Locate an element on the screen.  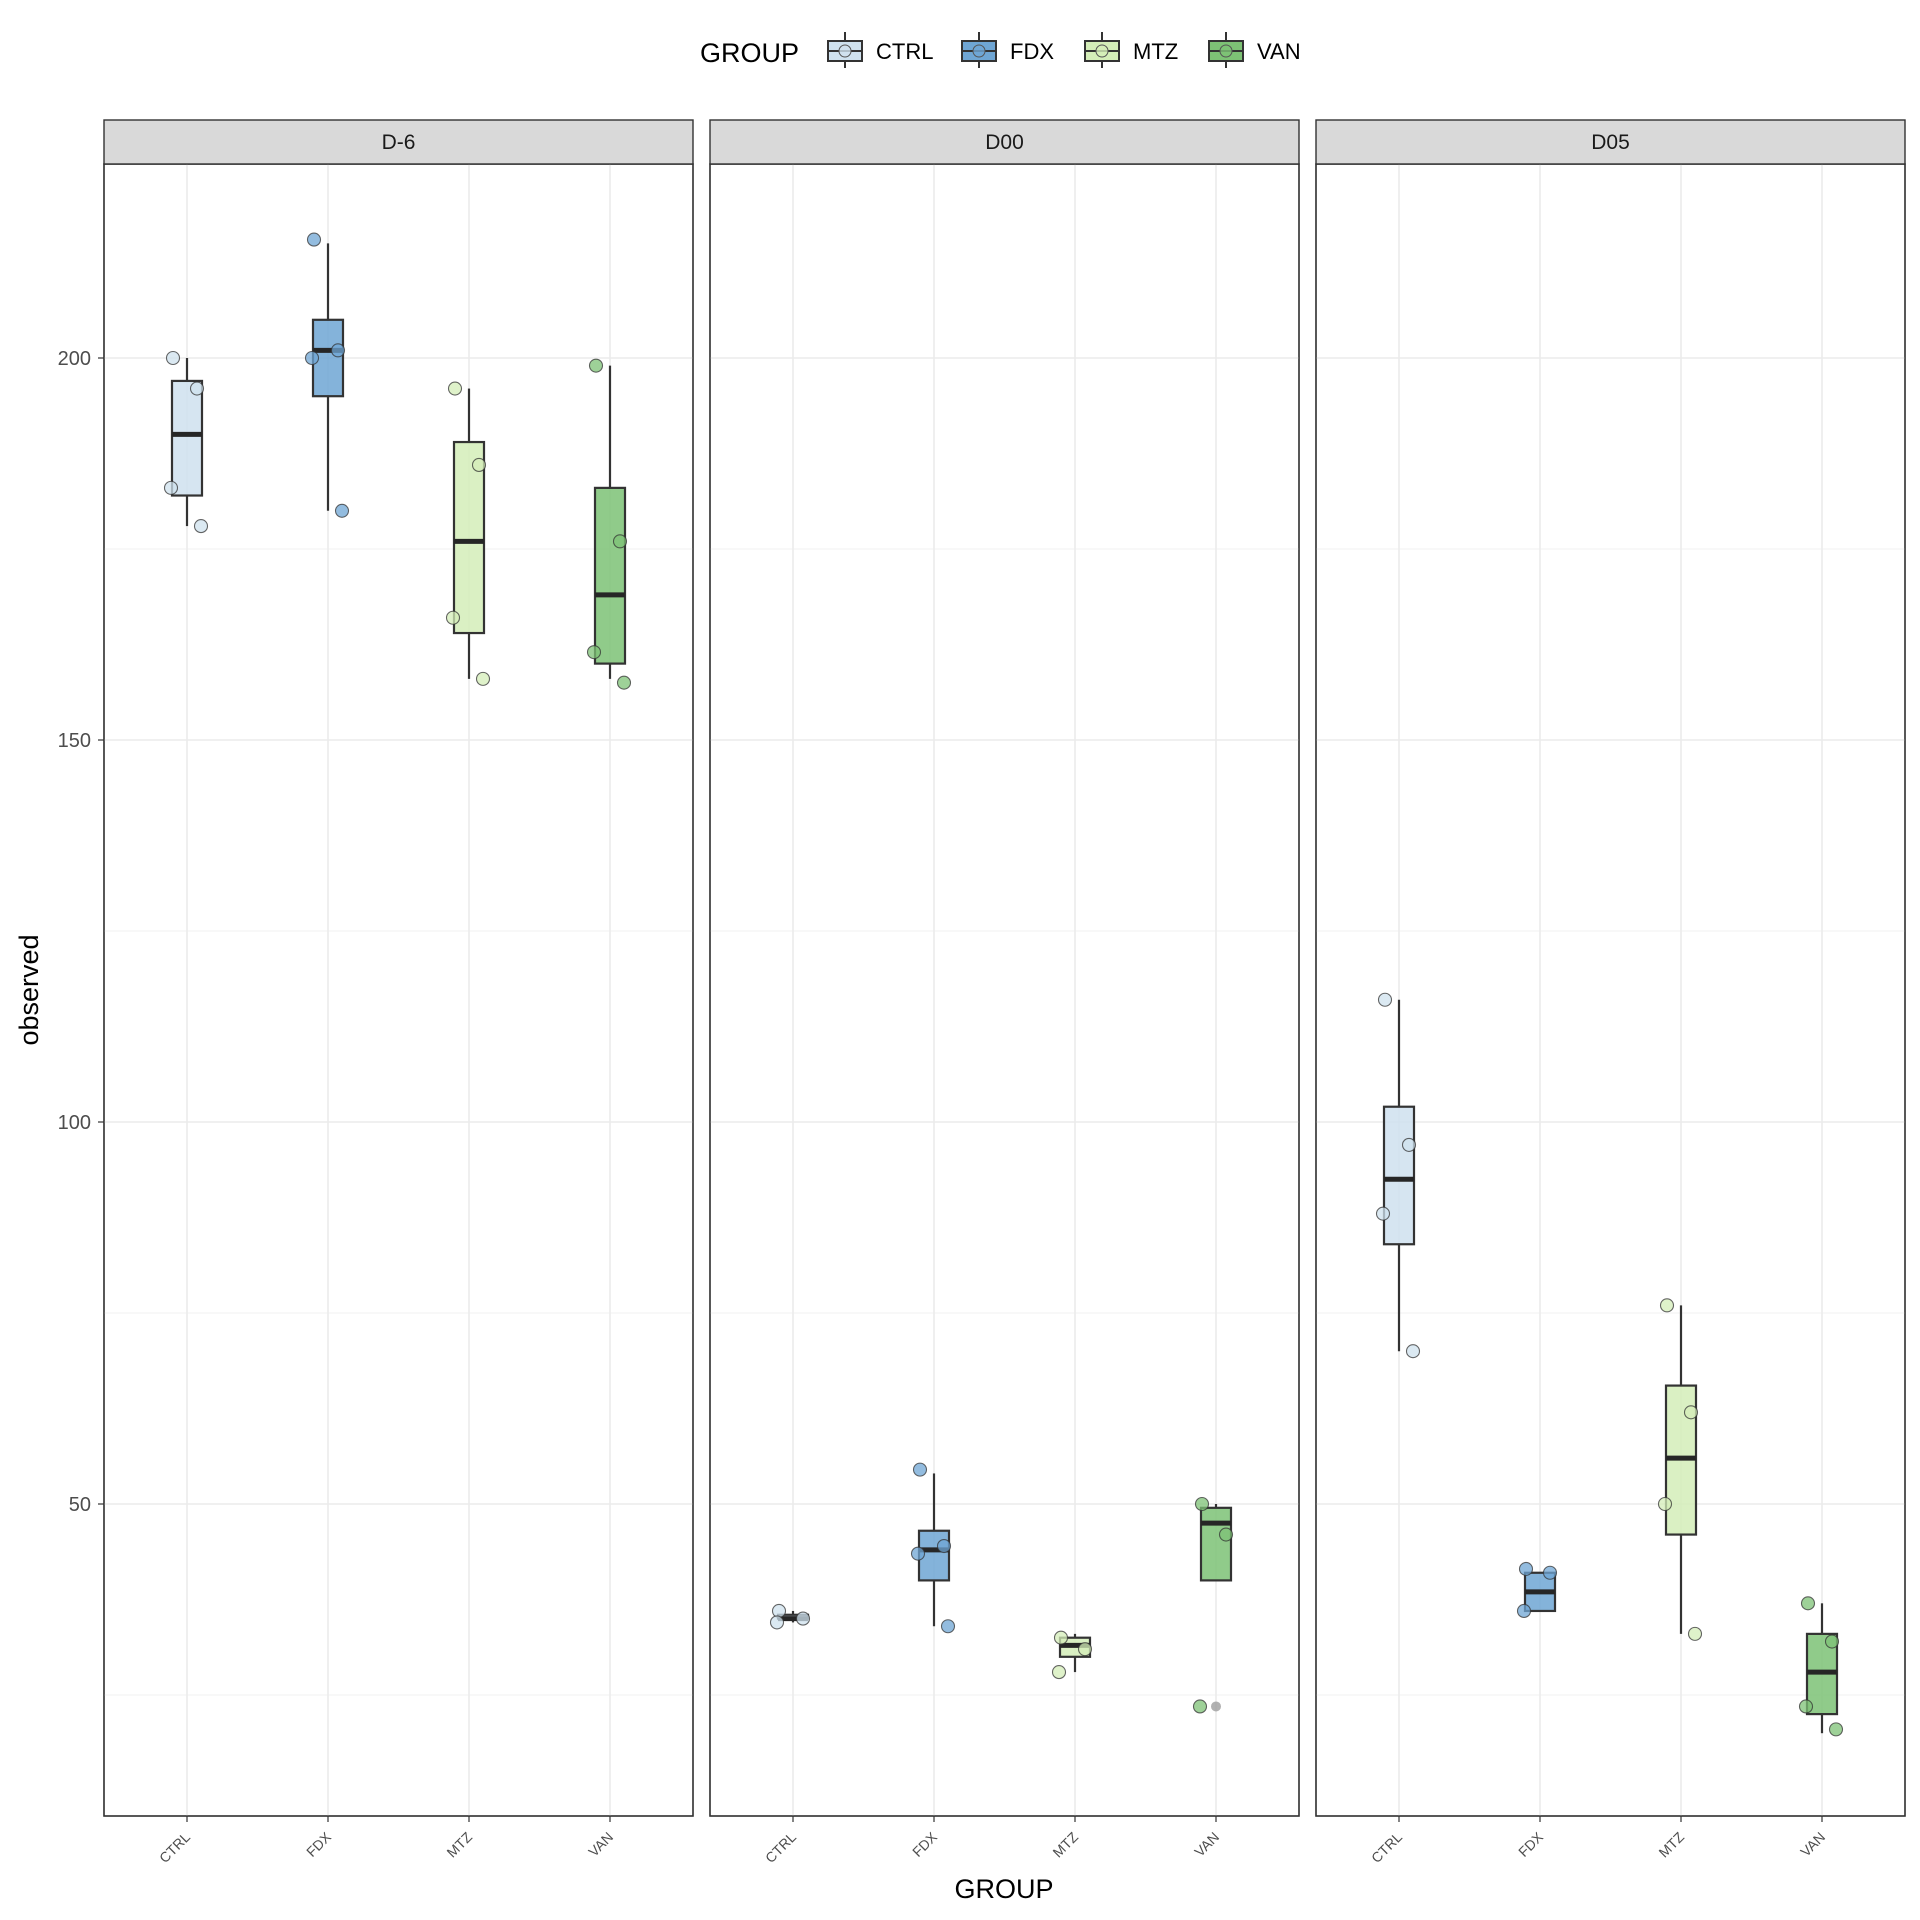
legend-label: CTRL is located at coordinates (904, 51).